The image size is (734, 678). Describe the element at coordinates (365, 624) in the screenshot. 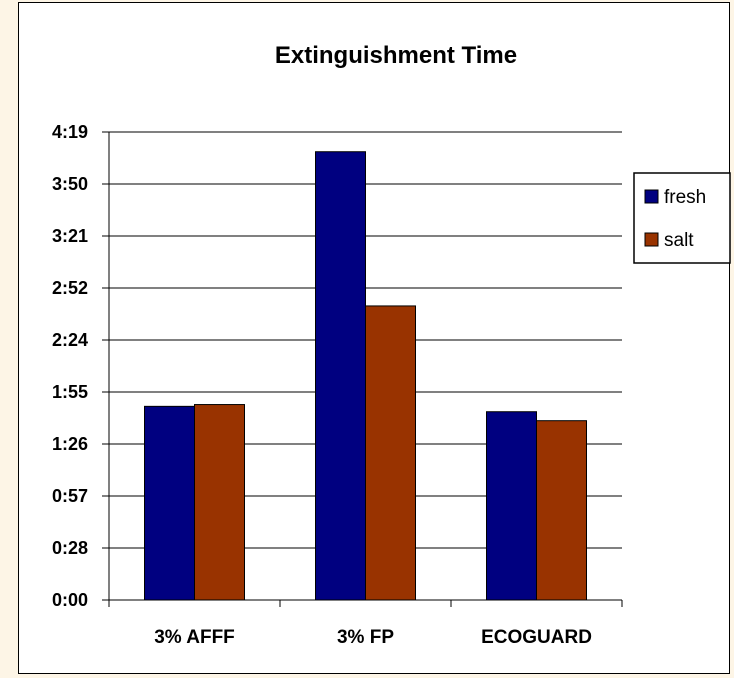

I see `x-axis-ticks: 3% AFFF 3% FP ECOGUARD` at that location.